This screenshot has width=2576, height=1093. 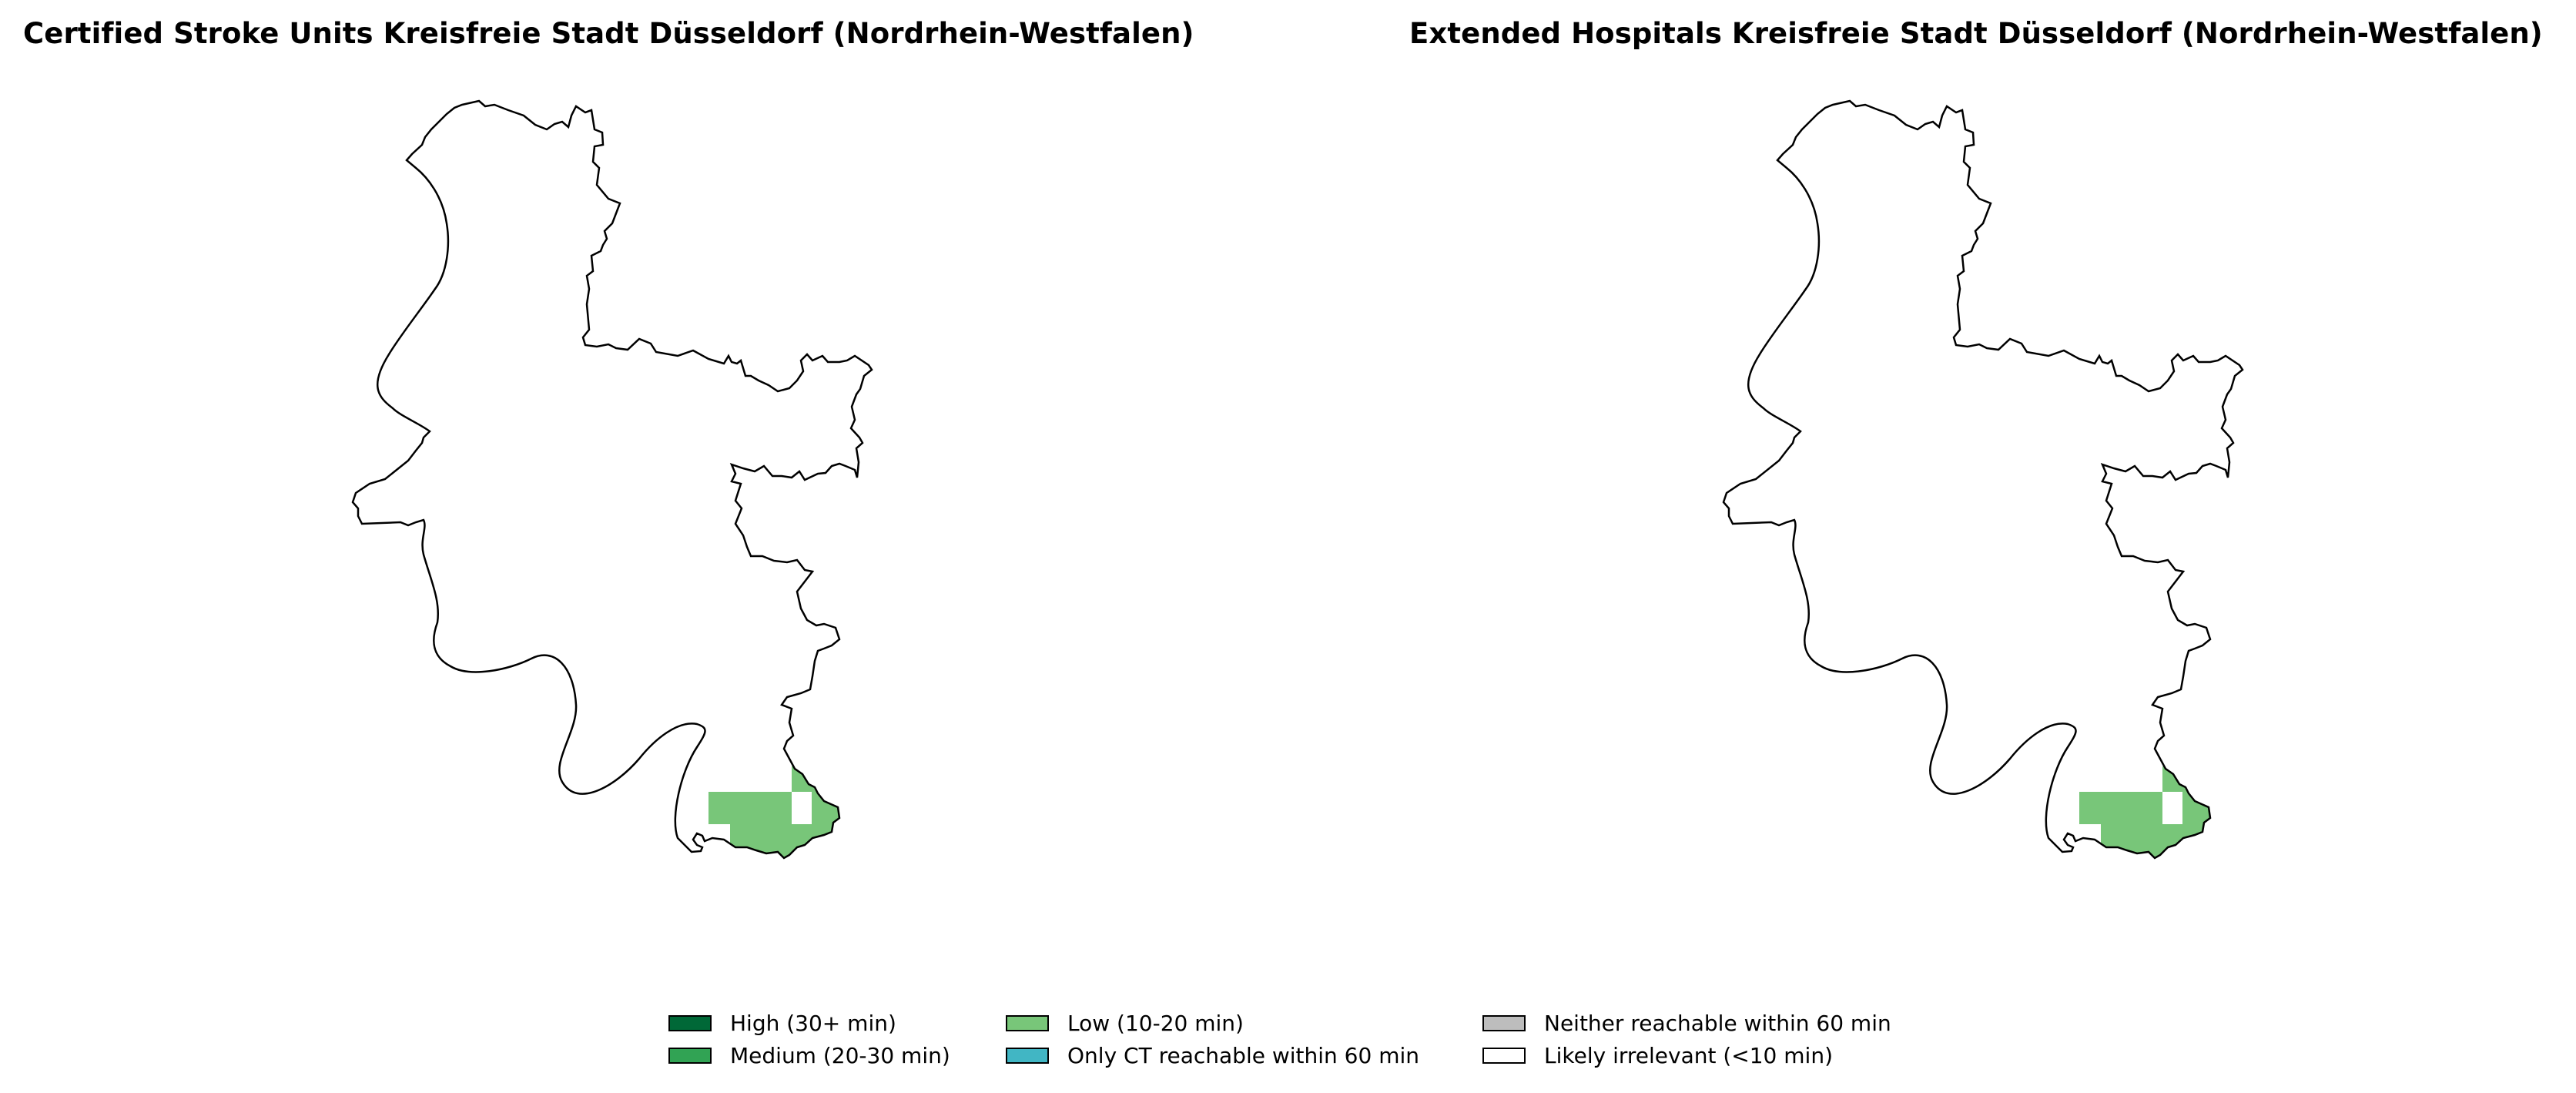 I want to click on legend-item-medium: Medium (20-30 min), so click(x=809, y=1055).